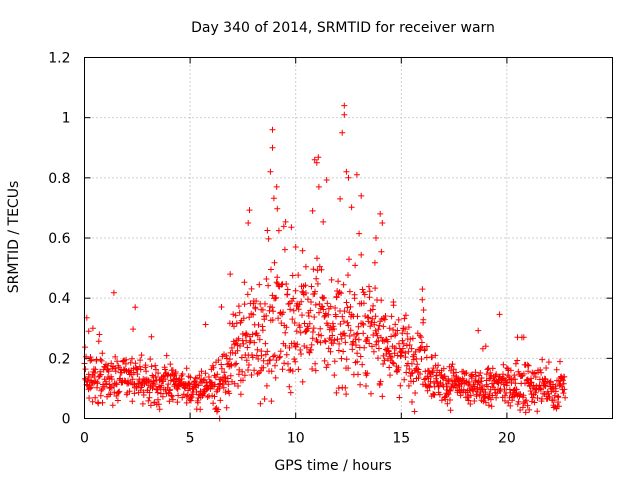 The width and height of the screenshot is (640, 480). Describe the element at coordinates (66, 119) in the screenshot. I see `y-tick-label: 1` at that location.